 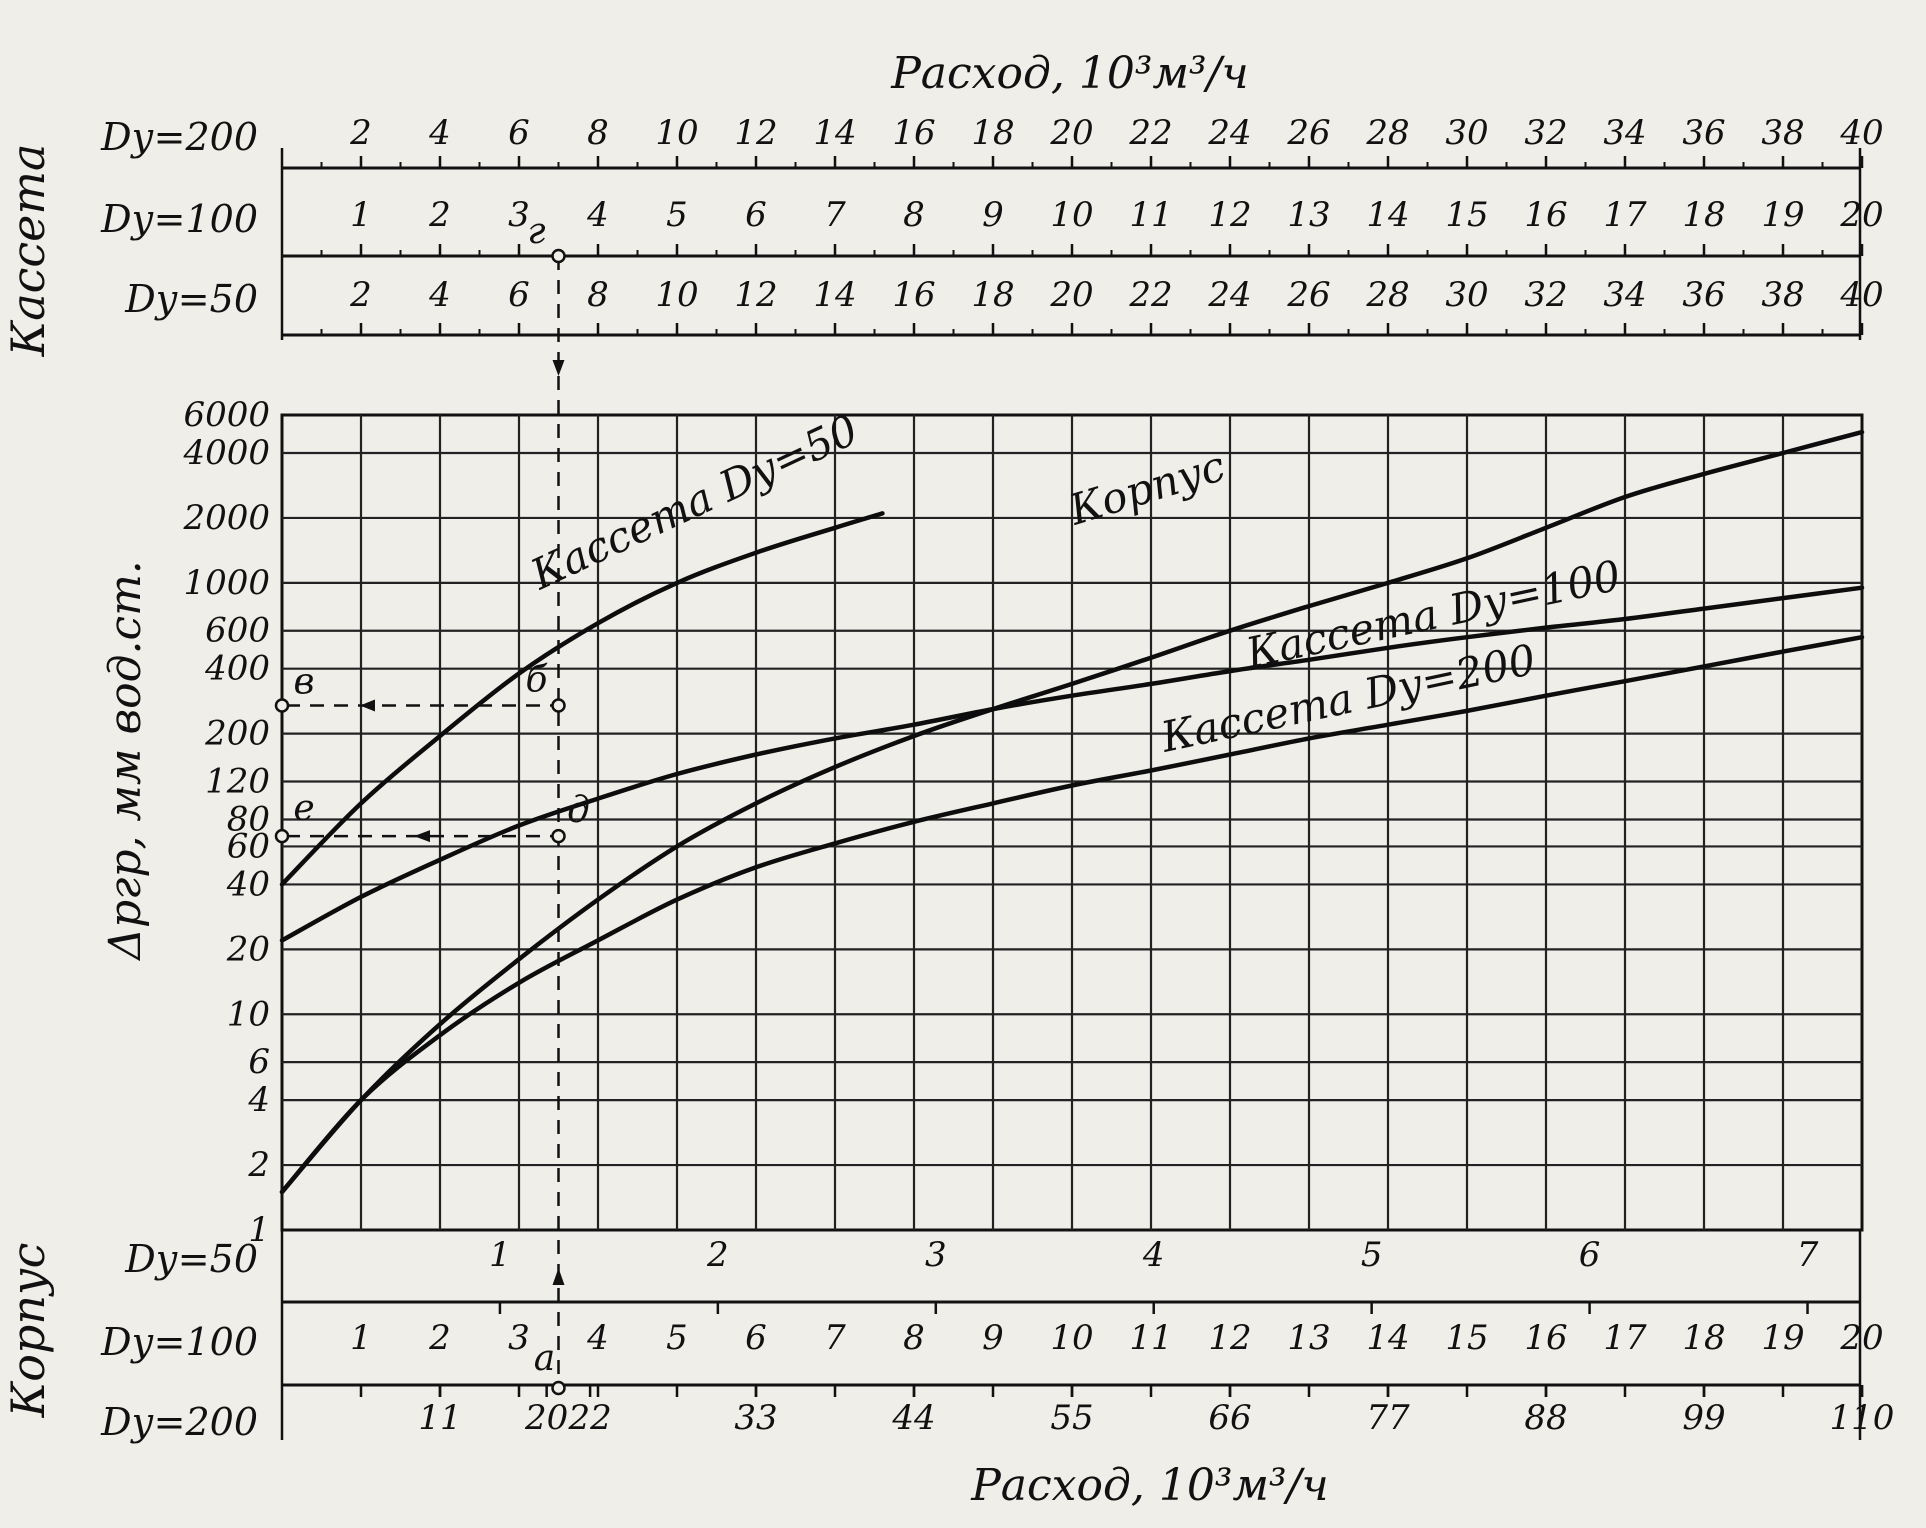 I want to click on point-label-a: а, so click(x=544, y=1358).